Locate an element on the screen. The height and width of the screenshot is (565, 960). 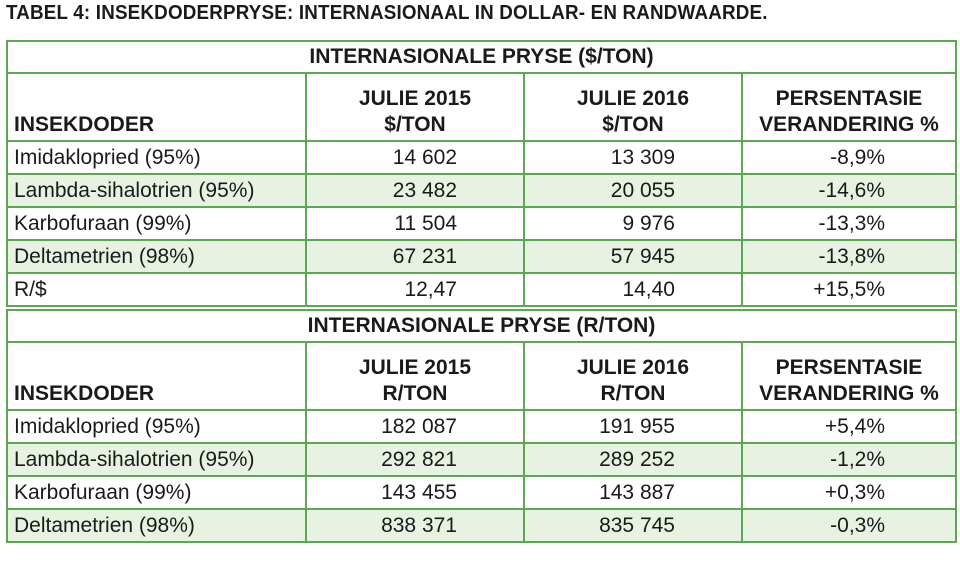
section-heading-row: INTERNASIONALE PRYSE (R/TON) is located at coordinates (481, 326).